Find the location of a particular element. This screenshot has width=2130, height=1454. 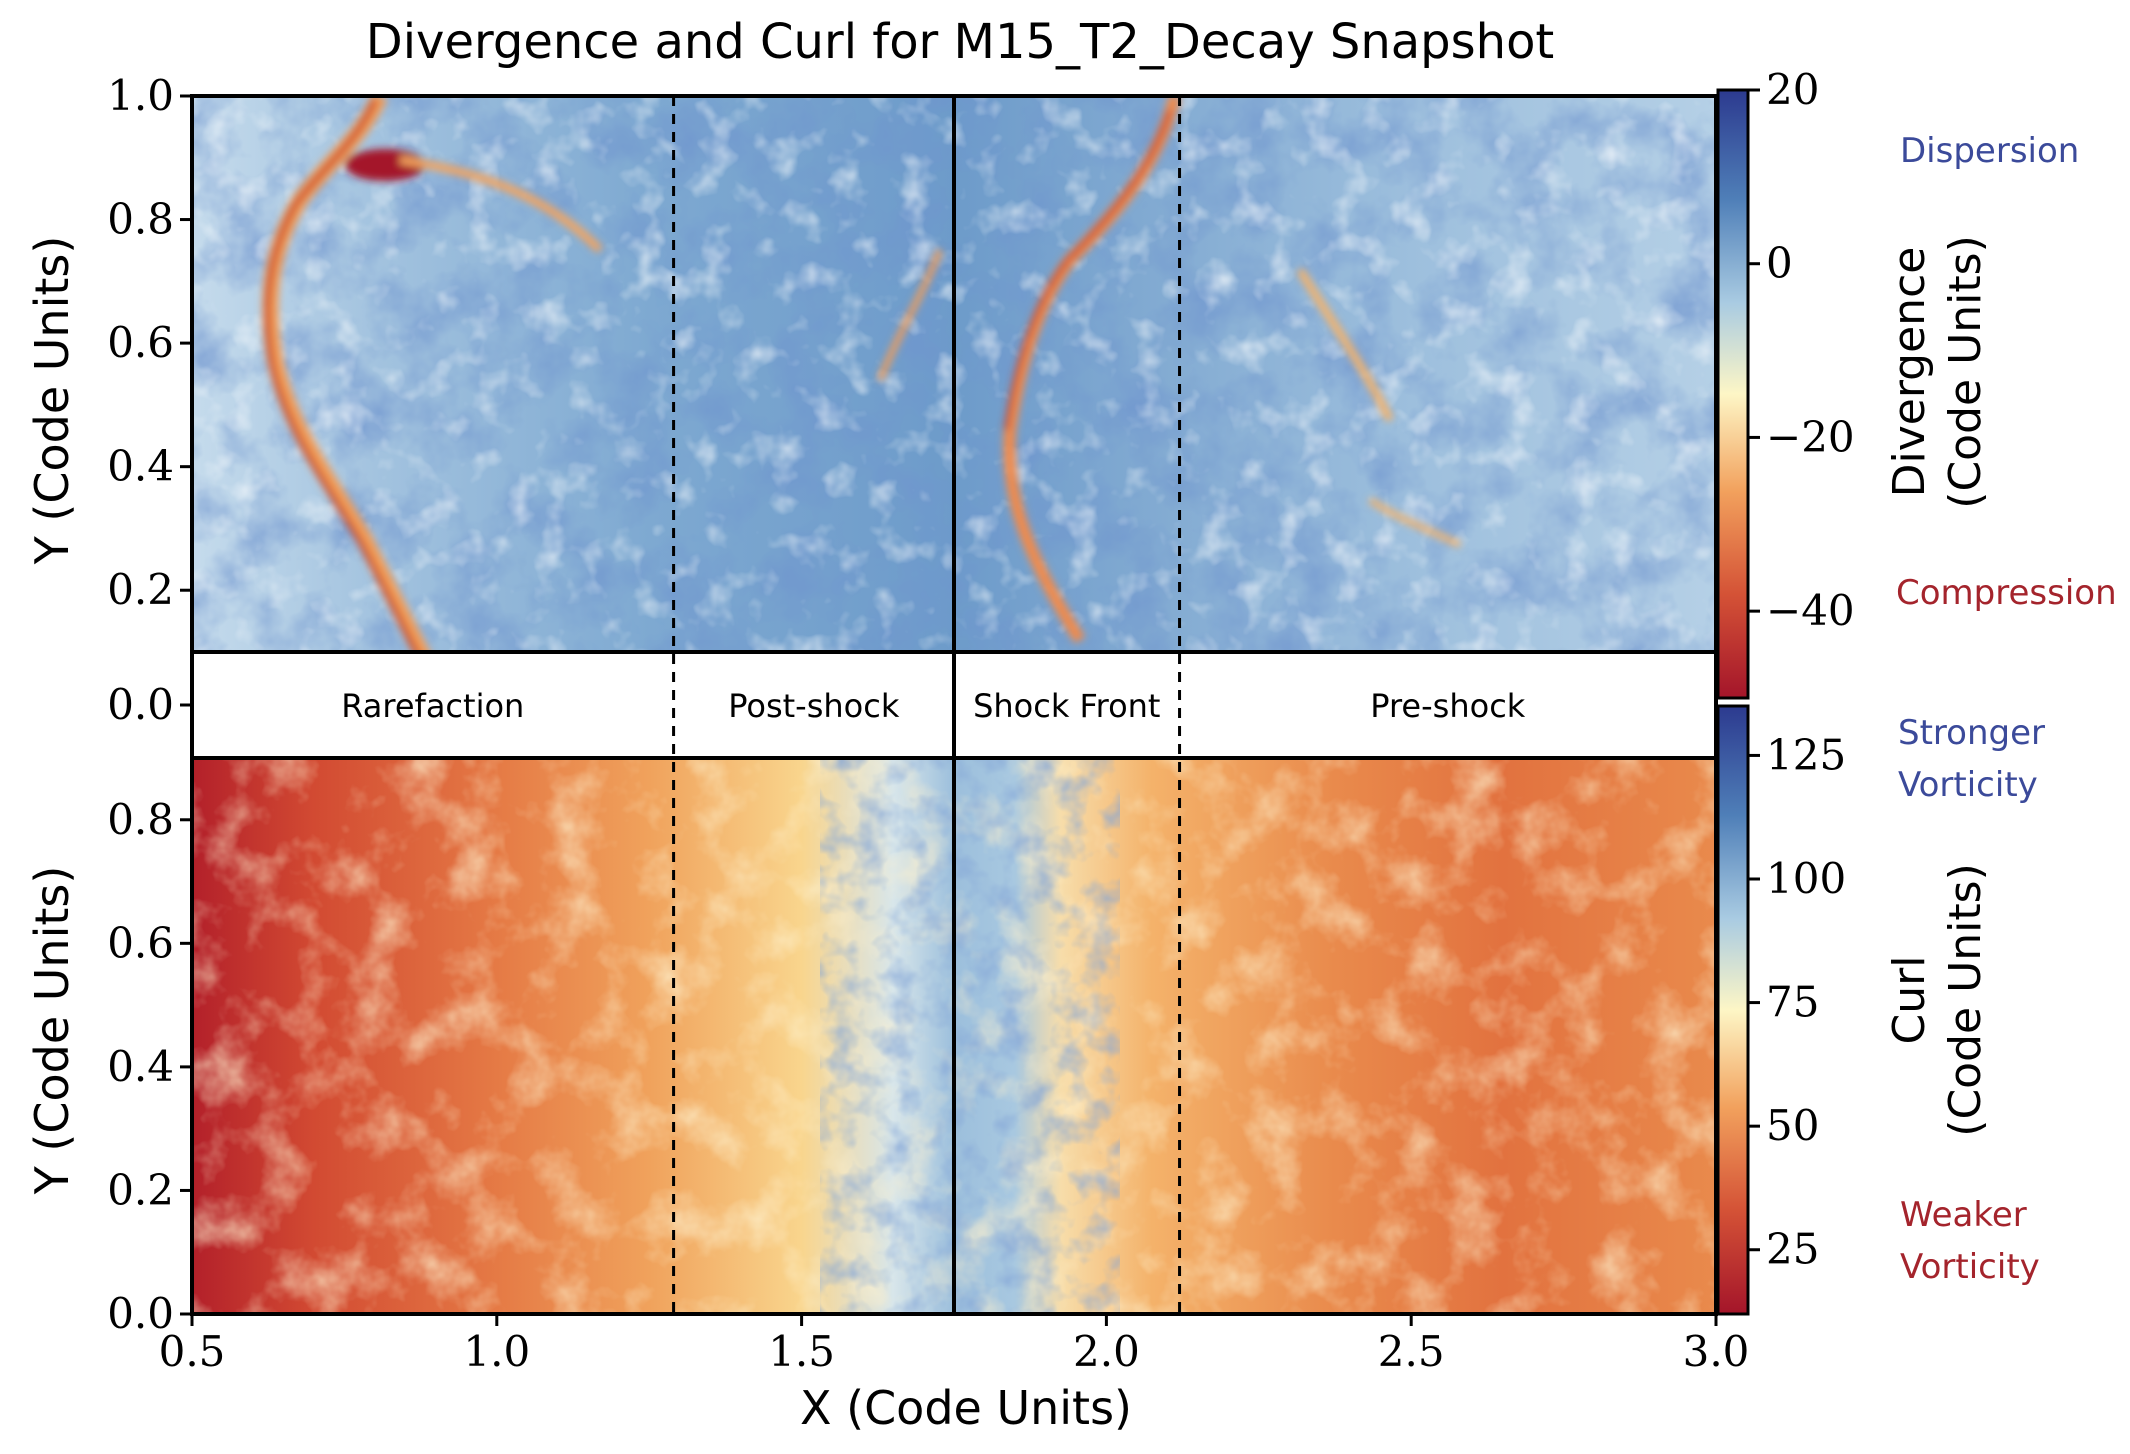

curl-colorbar-unit: (Code Units) is located at coordinates (1965, 999).